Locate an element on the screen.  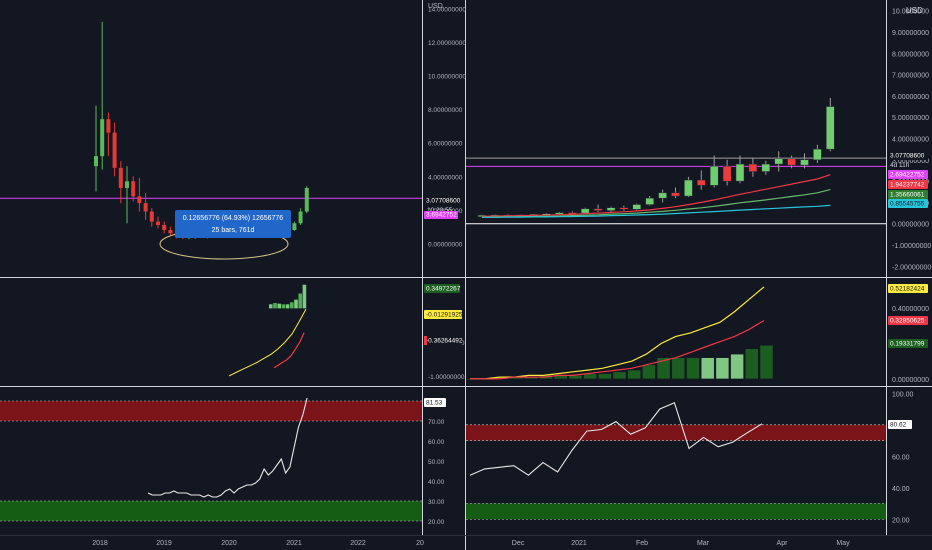
left-rsi-tick: 30.00 is located at coordinates (436, 502).